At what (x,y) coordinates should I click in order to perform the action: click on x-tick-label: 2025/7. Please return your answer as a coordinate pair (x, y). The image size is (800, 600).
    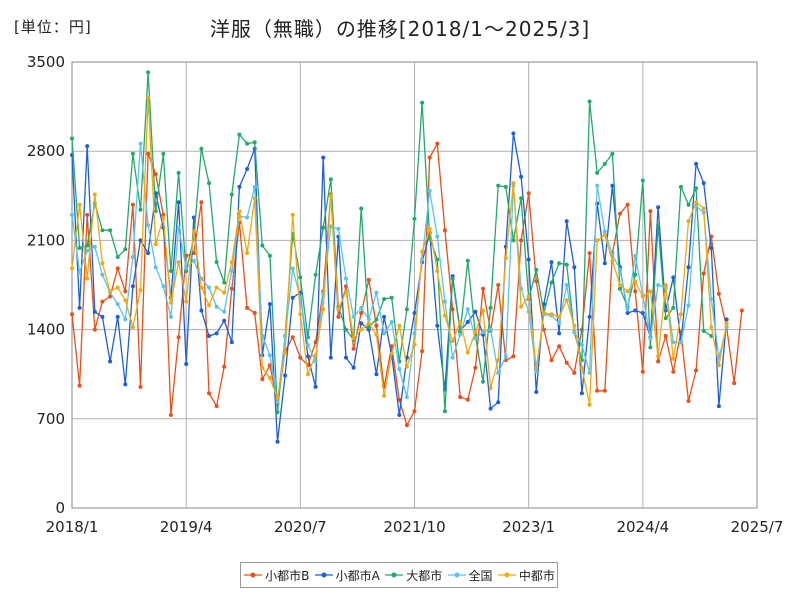
    Looking at the image, I should click on (757, 527).